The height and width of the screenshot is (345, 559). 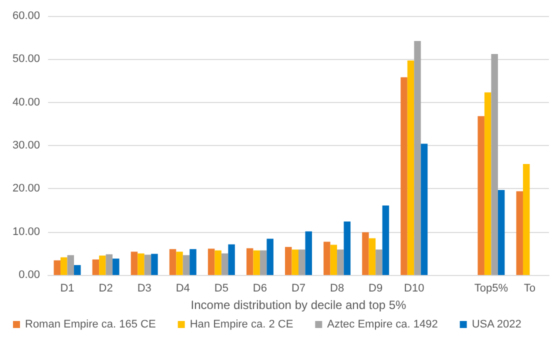 I want to click on legend-label: Aztec Empire ca. 1492, so click(x=382, y=324).